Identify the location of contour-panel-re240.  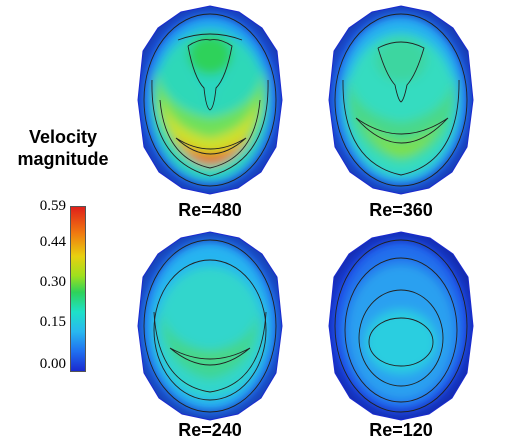
(210, 326).